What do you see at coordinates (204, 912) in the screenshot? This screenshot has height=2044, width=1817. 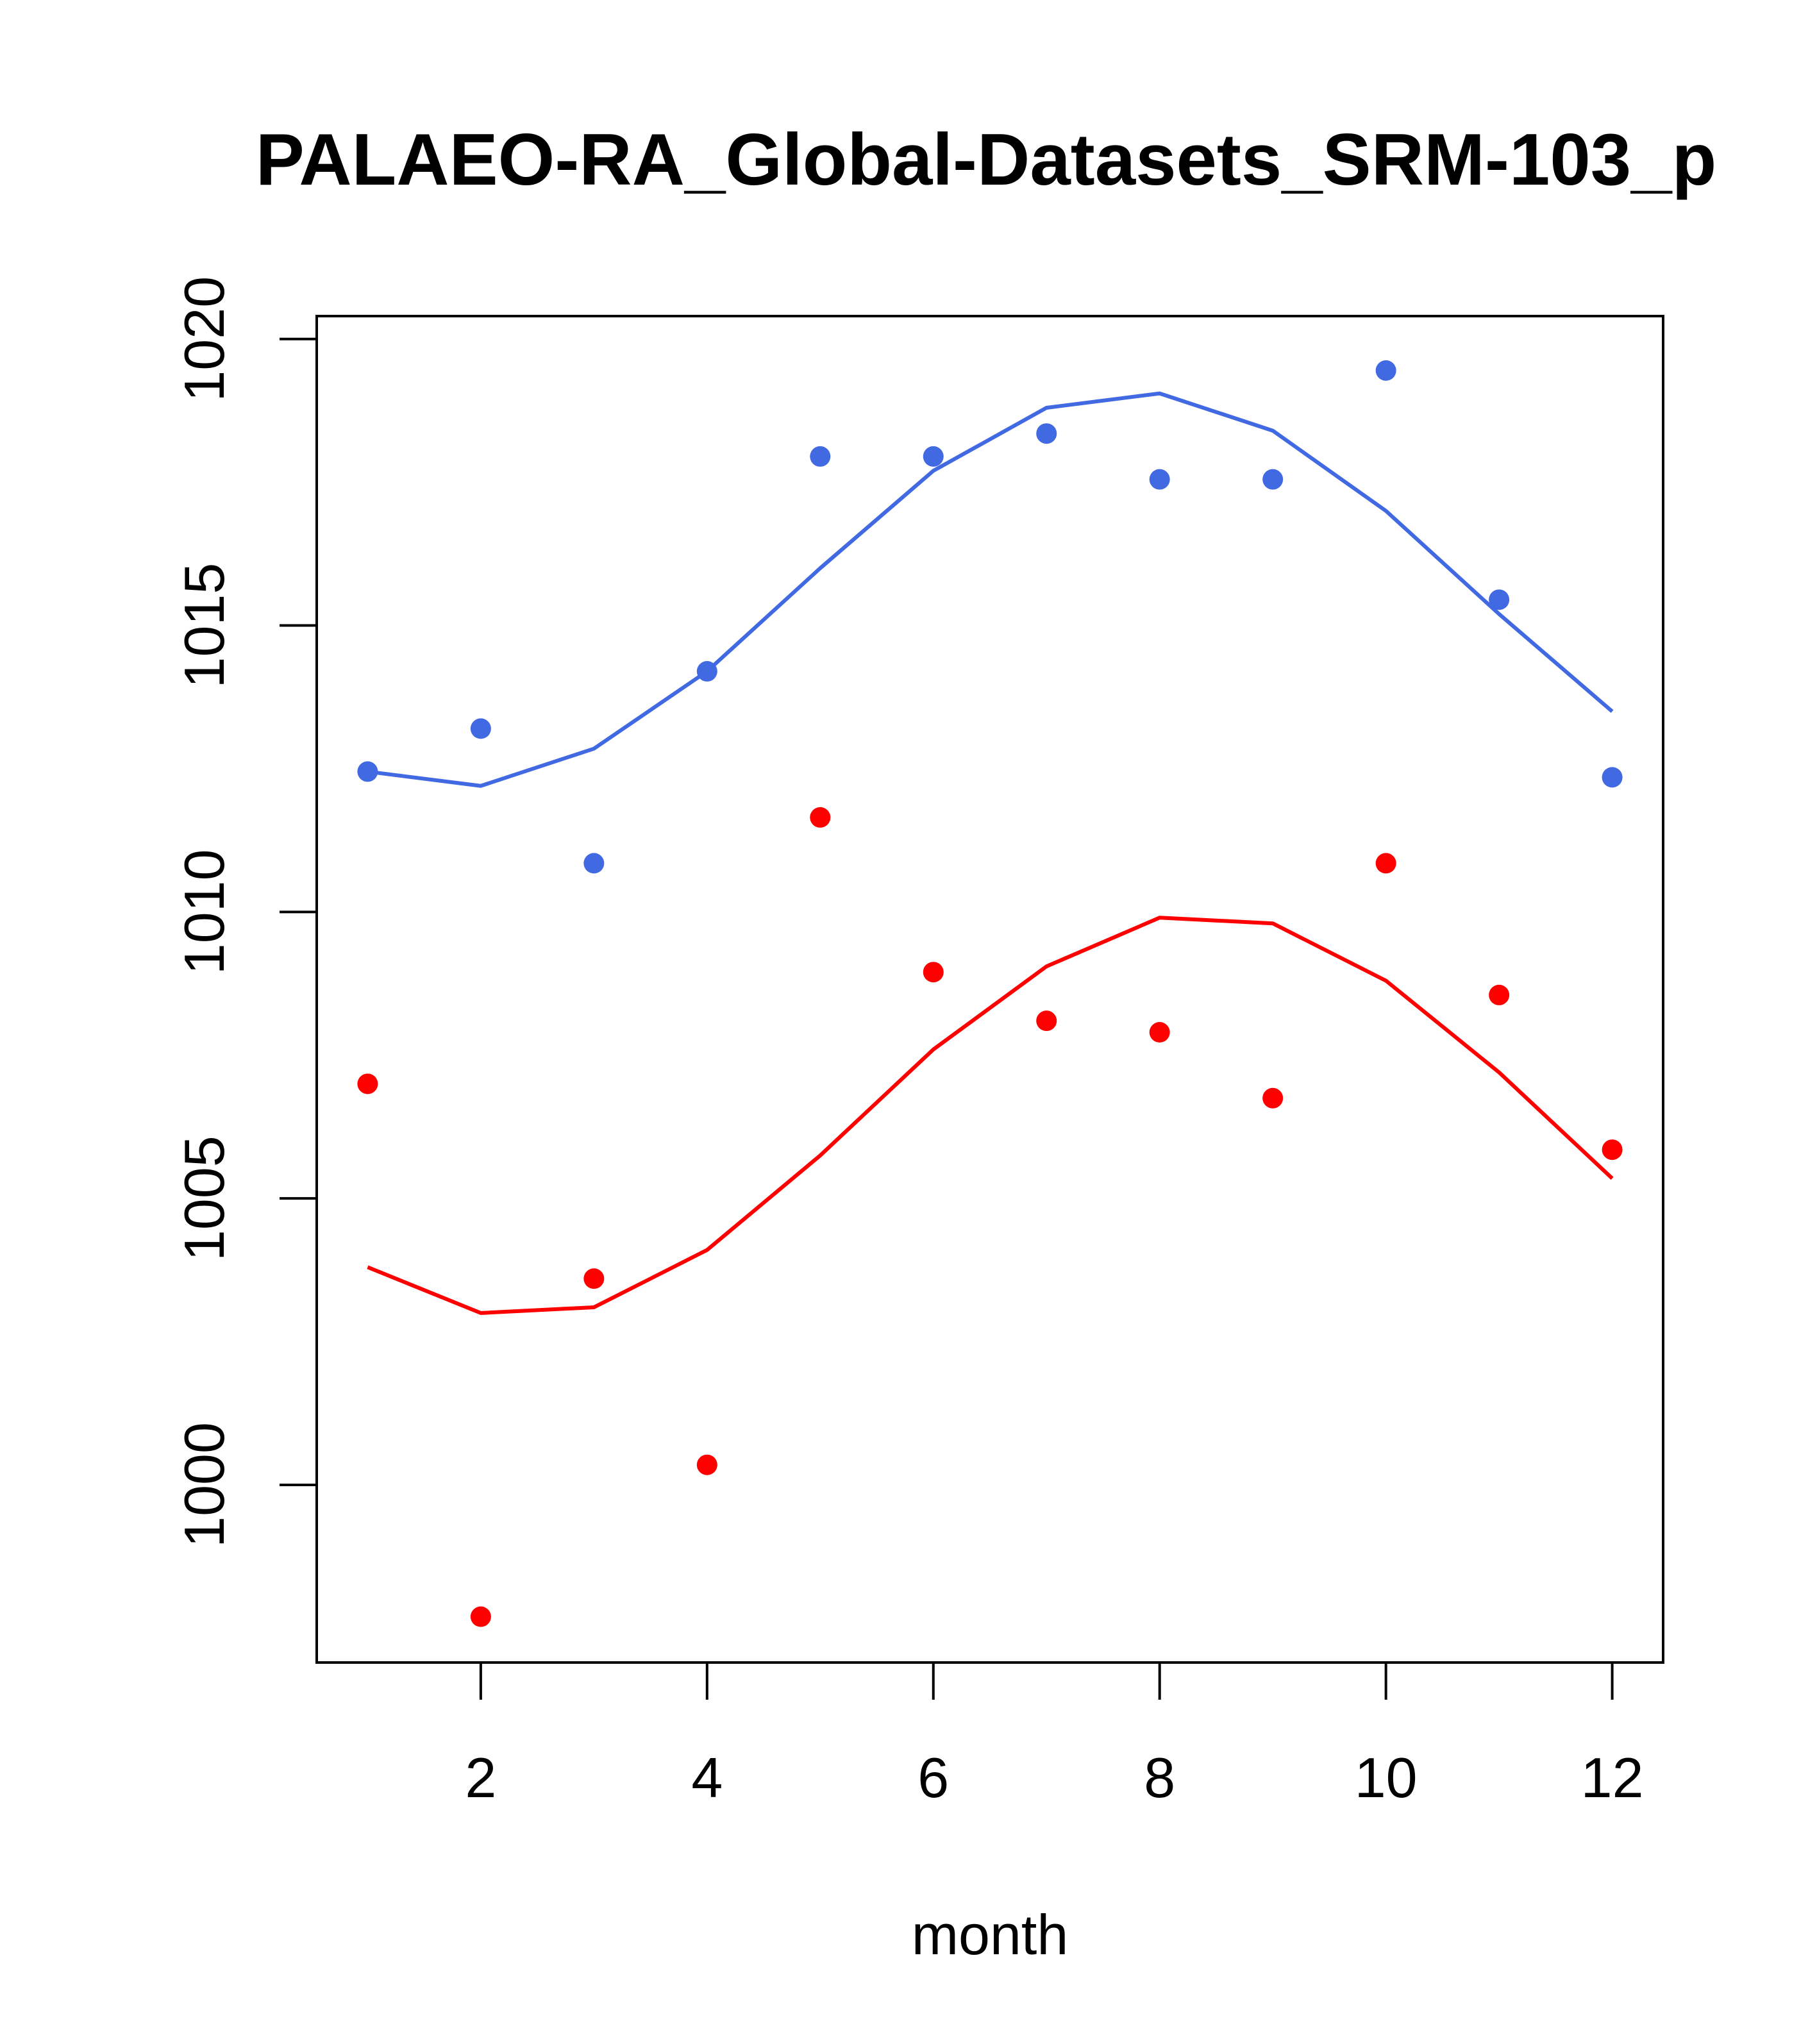 I see `y-tick-label: 1010` at bounding box center [204, 912].